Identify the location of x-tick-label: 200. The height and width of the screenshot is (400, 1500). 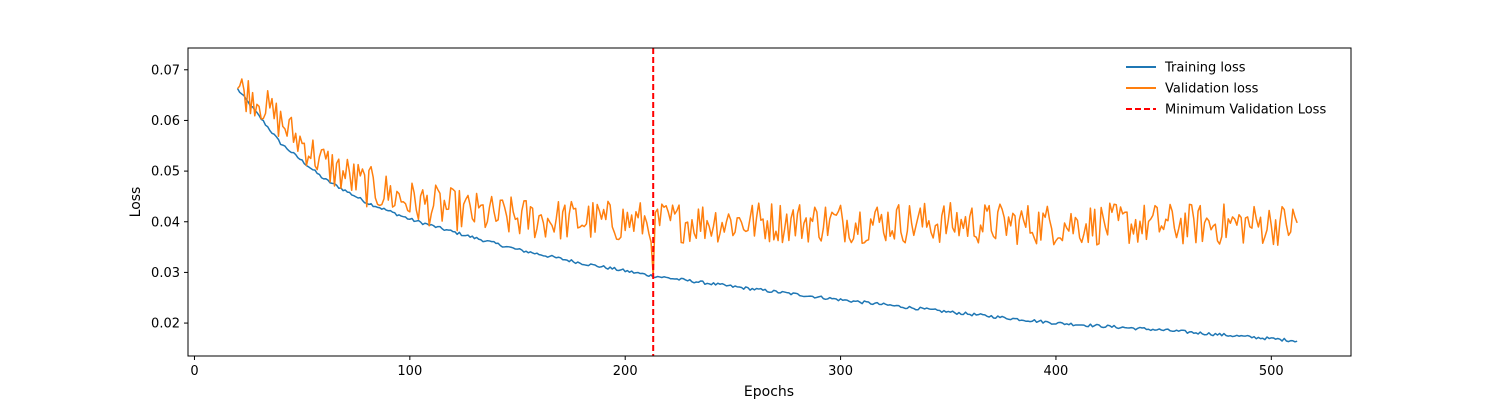
(625, 371).